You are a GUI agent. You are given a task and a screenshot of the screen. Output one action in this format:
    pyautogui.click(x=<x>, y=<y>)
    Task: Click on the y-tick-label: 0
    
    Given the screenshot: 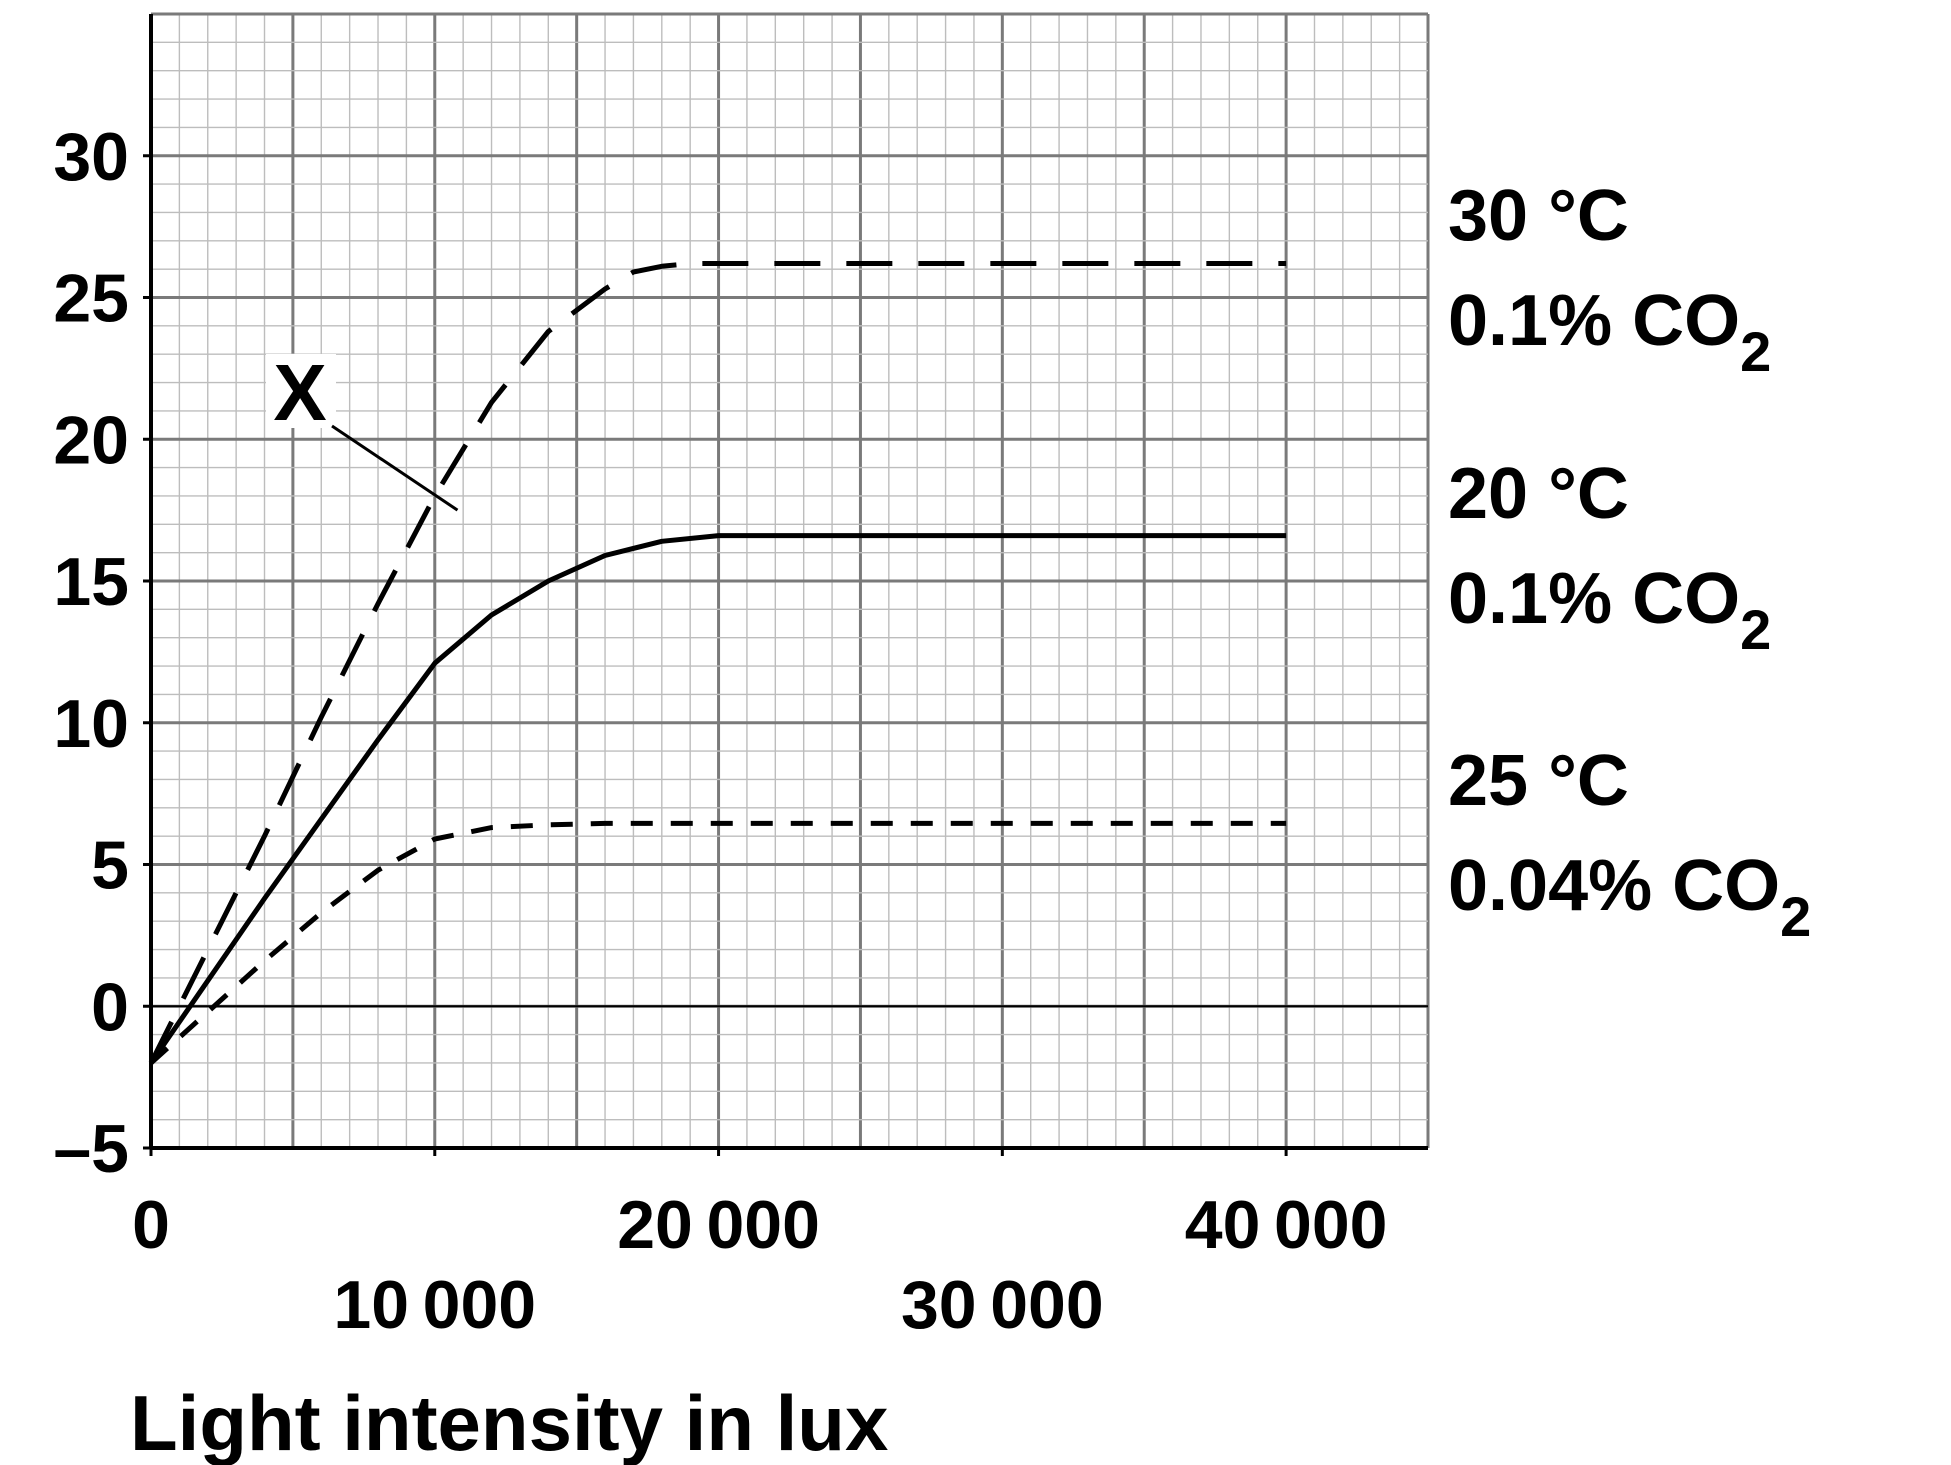 What is the action you would take?
    pyautogui.click(x=110, y=1007)
    